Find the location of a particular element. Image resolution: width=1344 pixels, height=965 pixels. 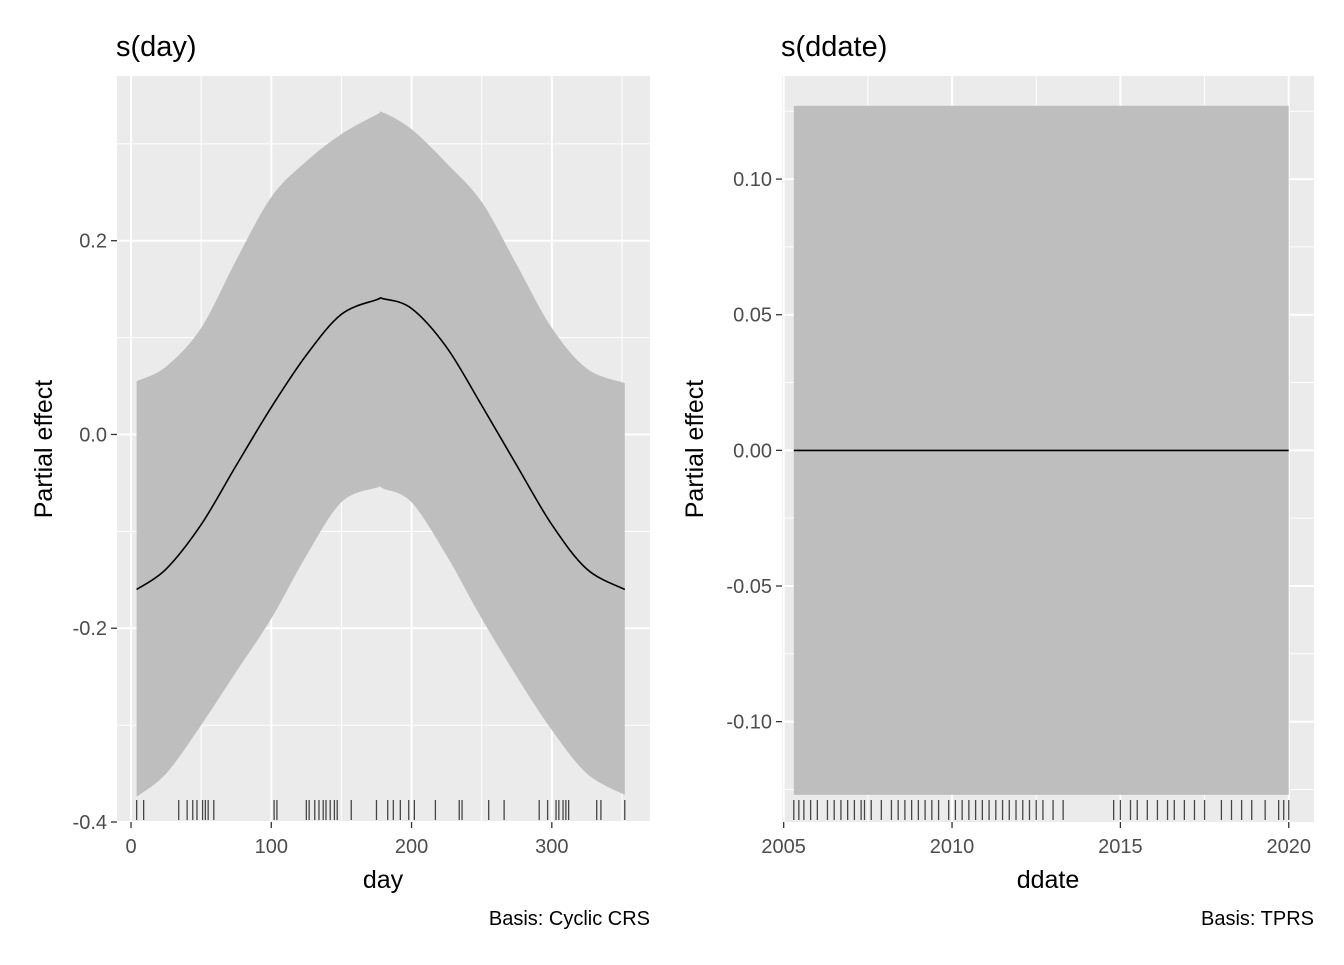

x-tick-label: 2010 is located at coordinates (952, 847).